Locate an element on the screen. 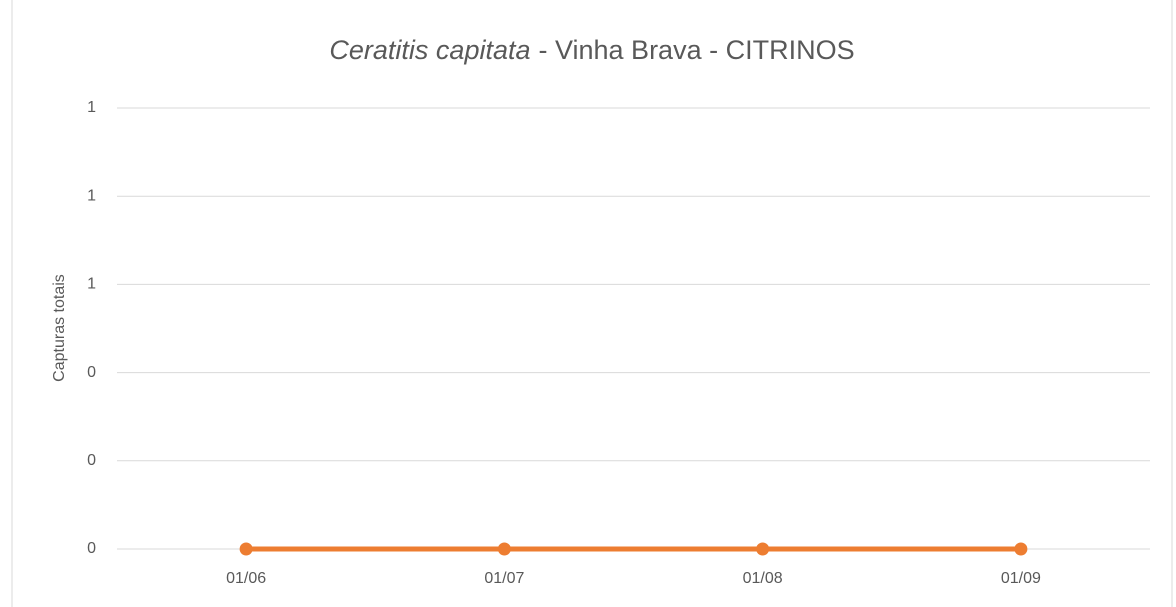 The height and width of the screenshot is (607, 1176). y-axis-label: Capturas totais is located at coordinates (59, 328).